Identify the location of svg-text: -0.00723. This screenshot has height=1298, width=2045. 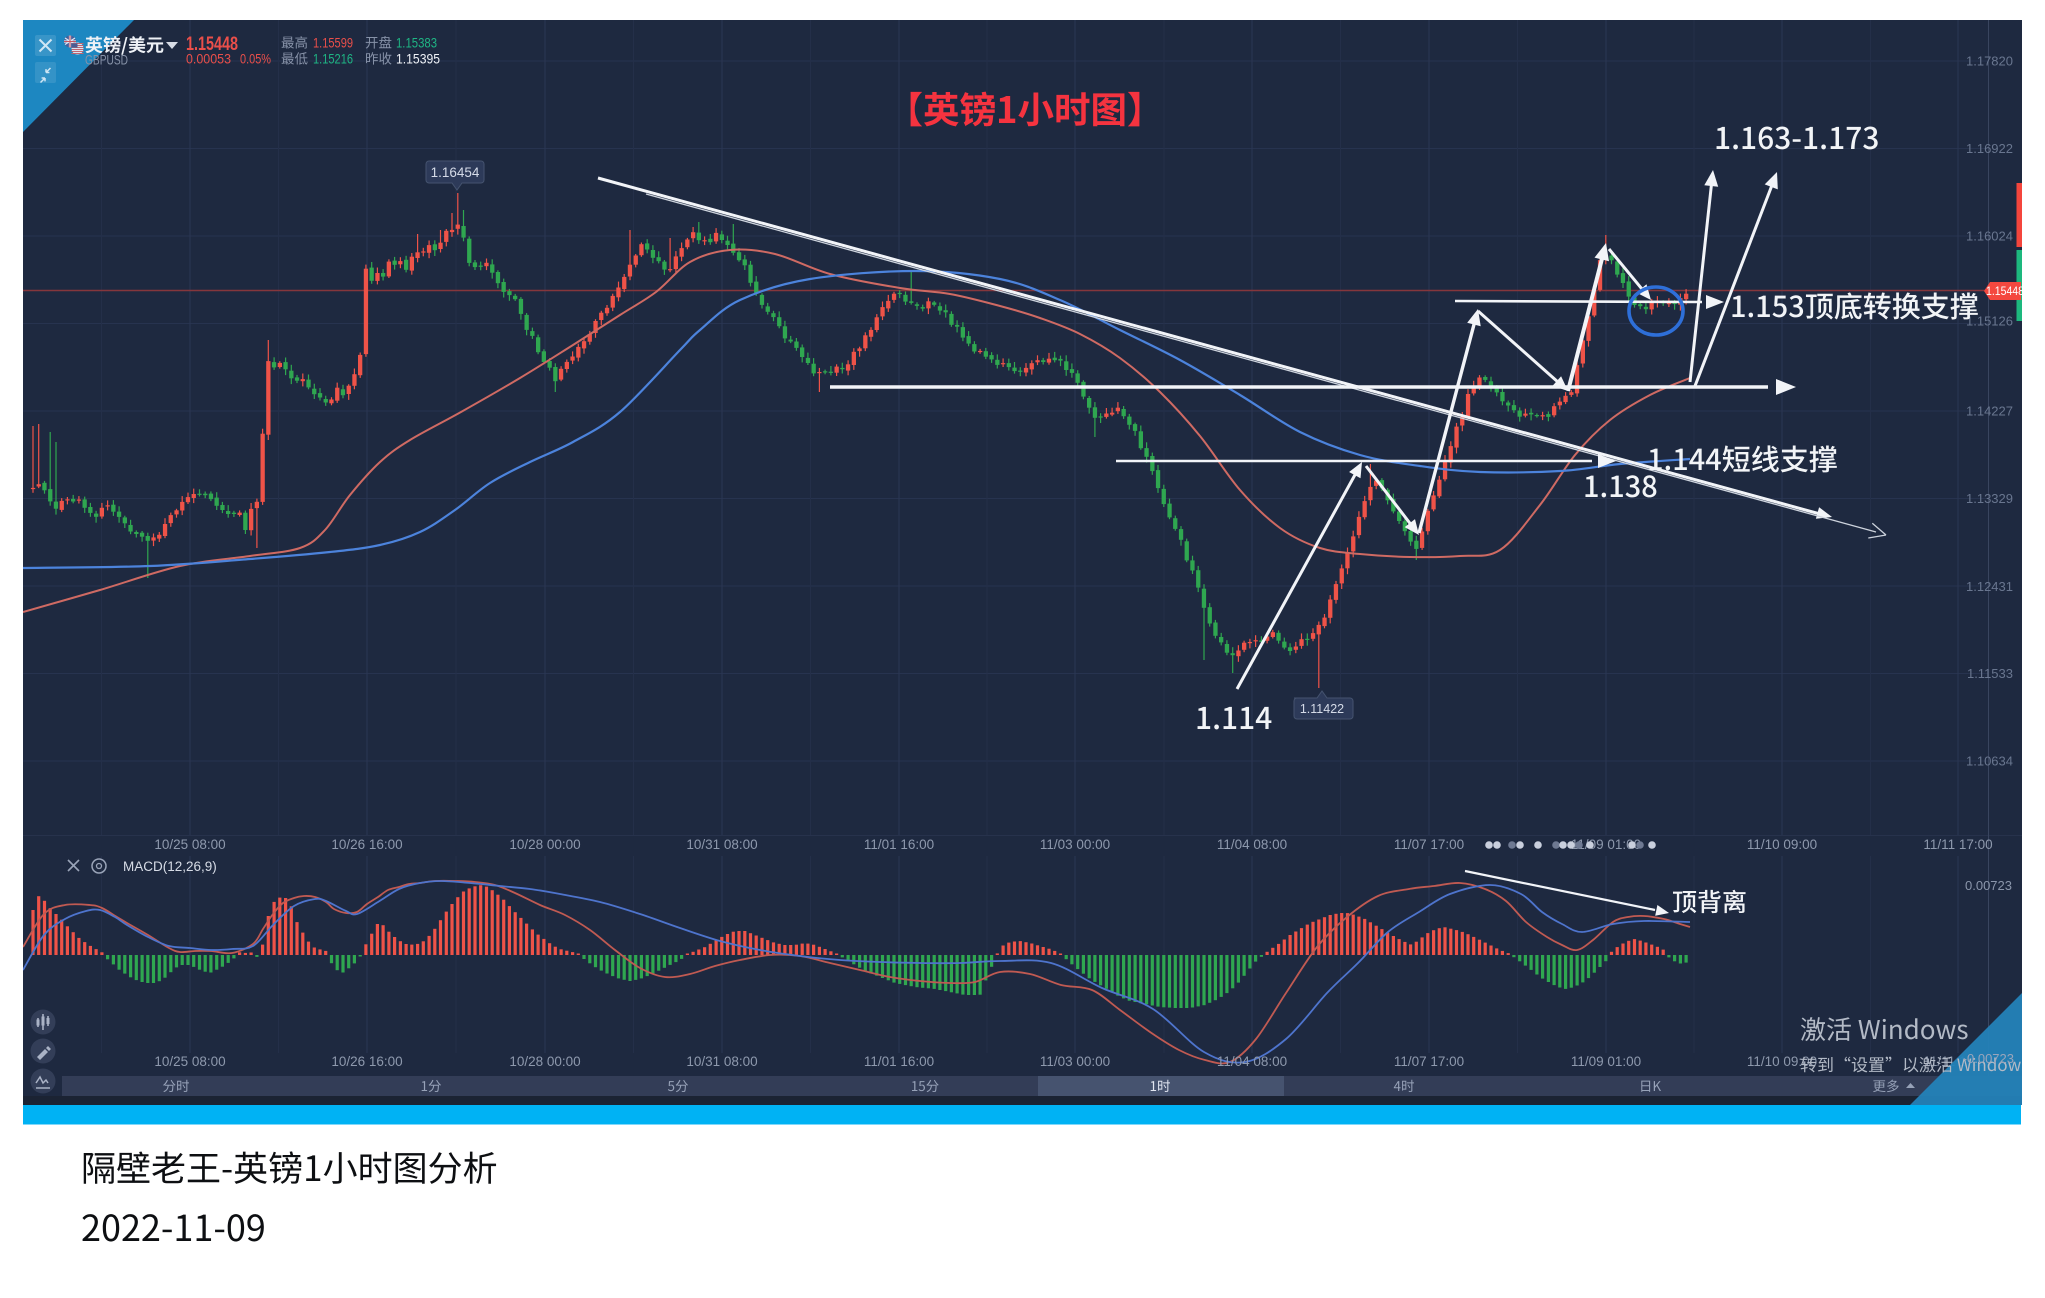
(1988, 1058).